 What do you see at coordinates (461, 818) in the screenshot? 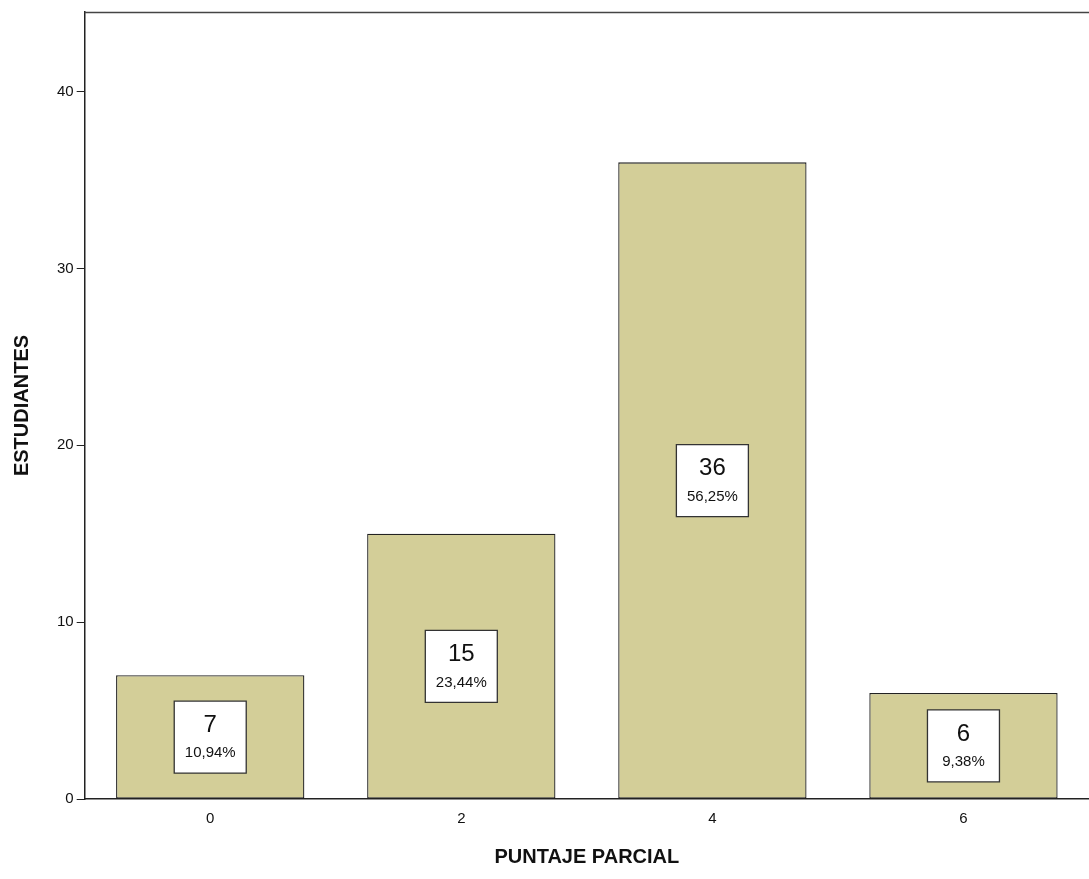
I see `x-tick-label: 2` at bounding box center [461, 818].